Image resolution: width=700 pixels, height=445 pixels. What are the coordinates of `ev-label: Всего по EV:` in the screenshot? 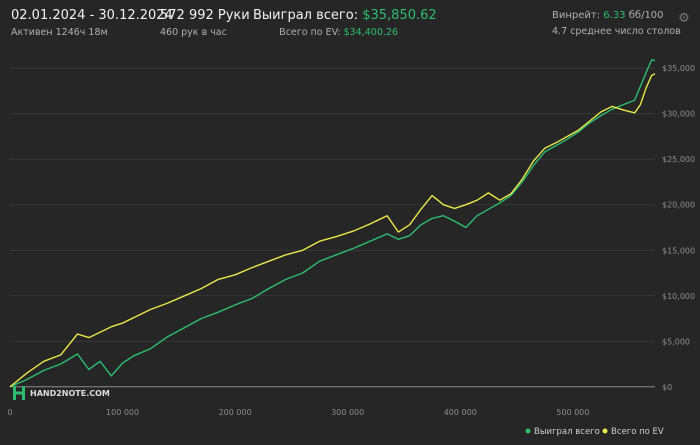 It's located at (310, 32).